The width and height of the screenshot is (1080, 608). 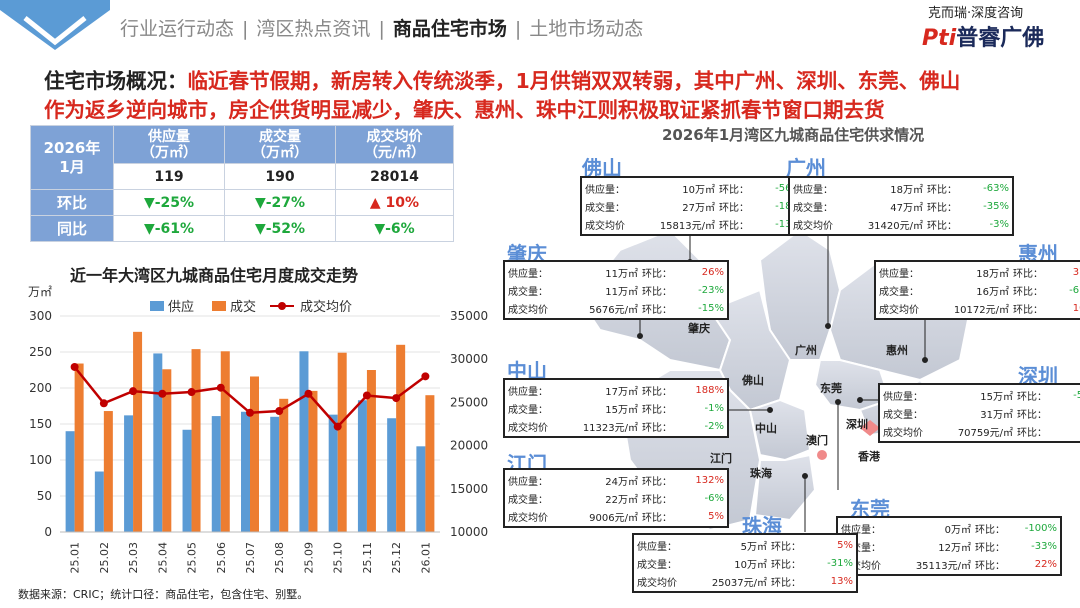 What do you see at coordinates (44, 496) in the screenshot?
I see `y-tick-left: 50` at bounding box center [44, 496].